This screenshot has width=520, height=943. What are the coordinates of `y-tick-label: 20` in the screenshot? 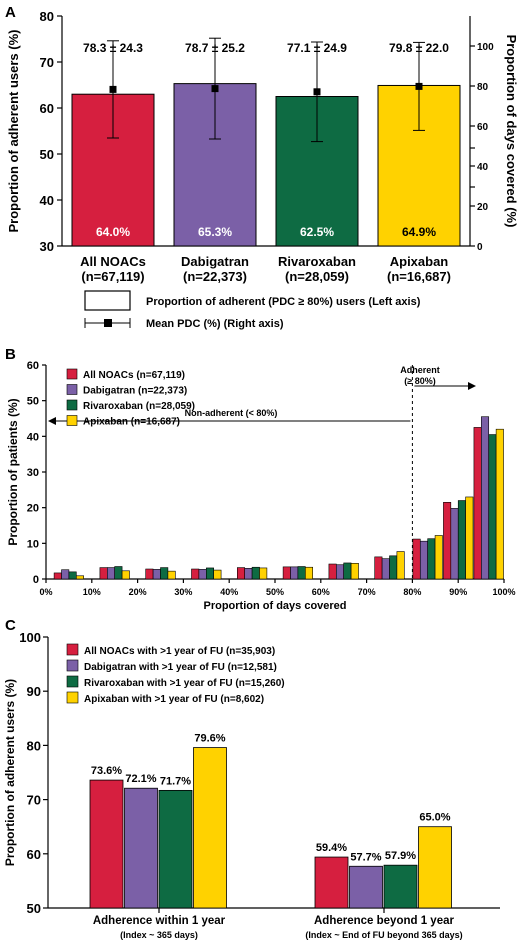 It's located at (33, 509).